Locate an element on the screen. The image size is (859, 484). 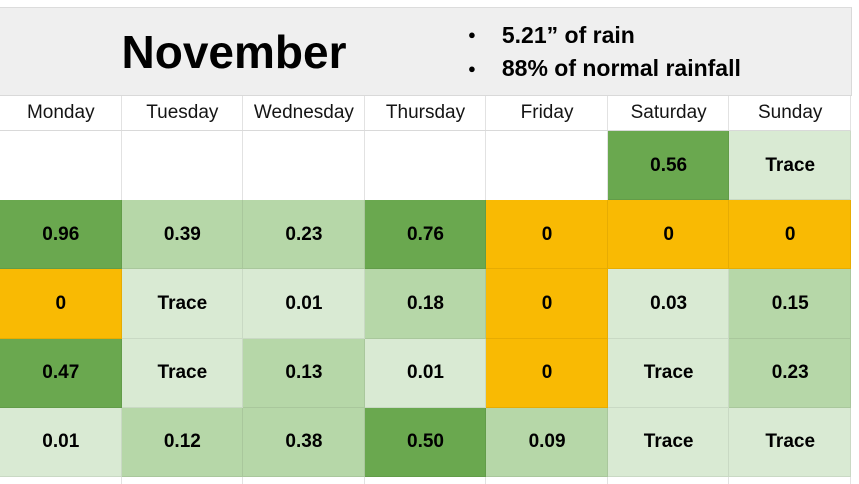
calendar-cell: 0.18 is located at coordinates (425, 304).